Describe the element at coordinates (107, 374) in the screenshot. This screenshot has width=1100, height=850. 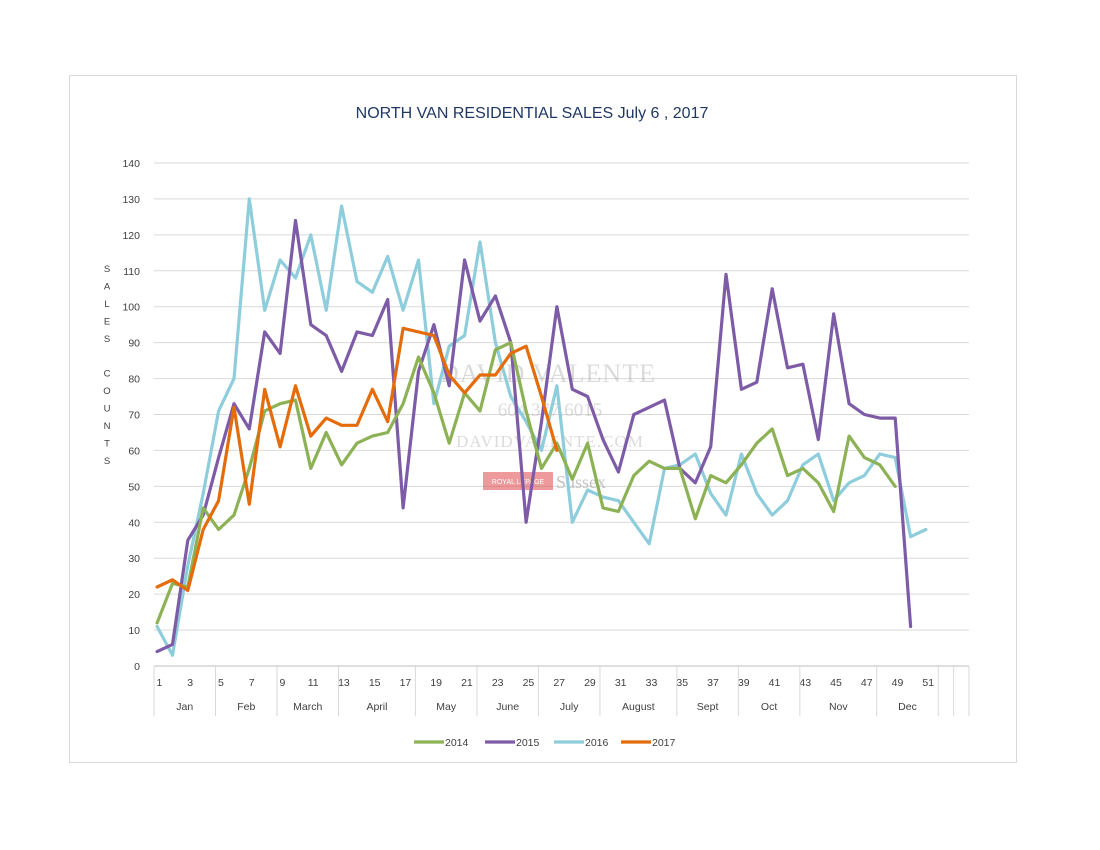
I see `y-axis-label-char: C` at that location.